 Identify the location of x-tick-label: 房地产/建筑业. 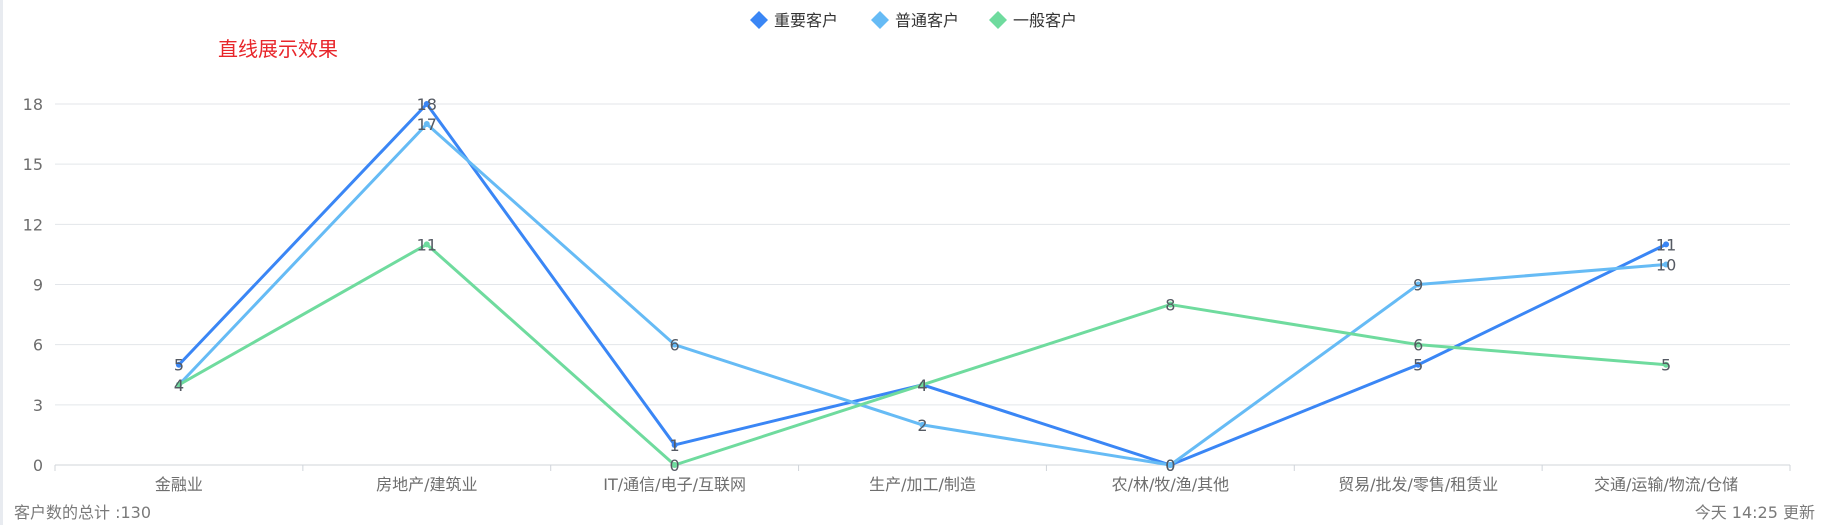
(426, 484).